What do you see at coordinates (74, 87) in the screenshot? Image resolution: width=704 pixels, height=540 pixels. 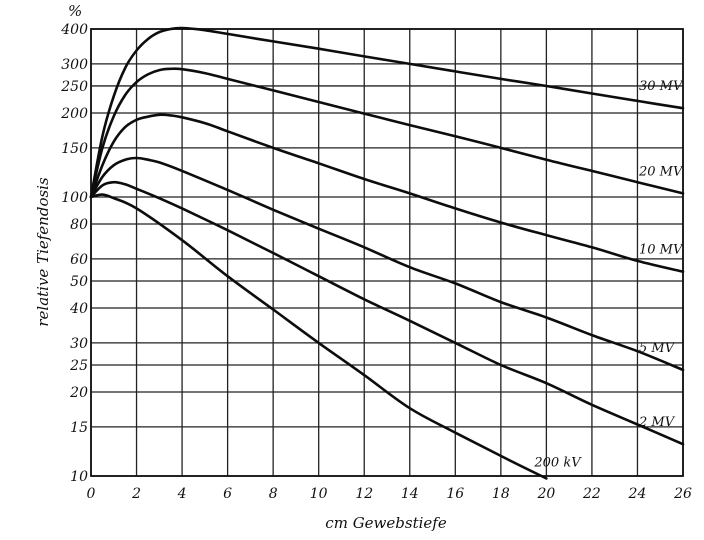 I see `y-tick-label: 250` at bounding box center [74, 87].